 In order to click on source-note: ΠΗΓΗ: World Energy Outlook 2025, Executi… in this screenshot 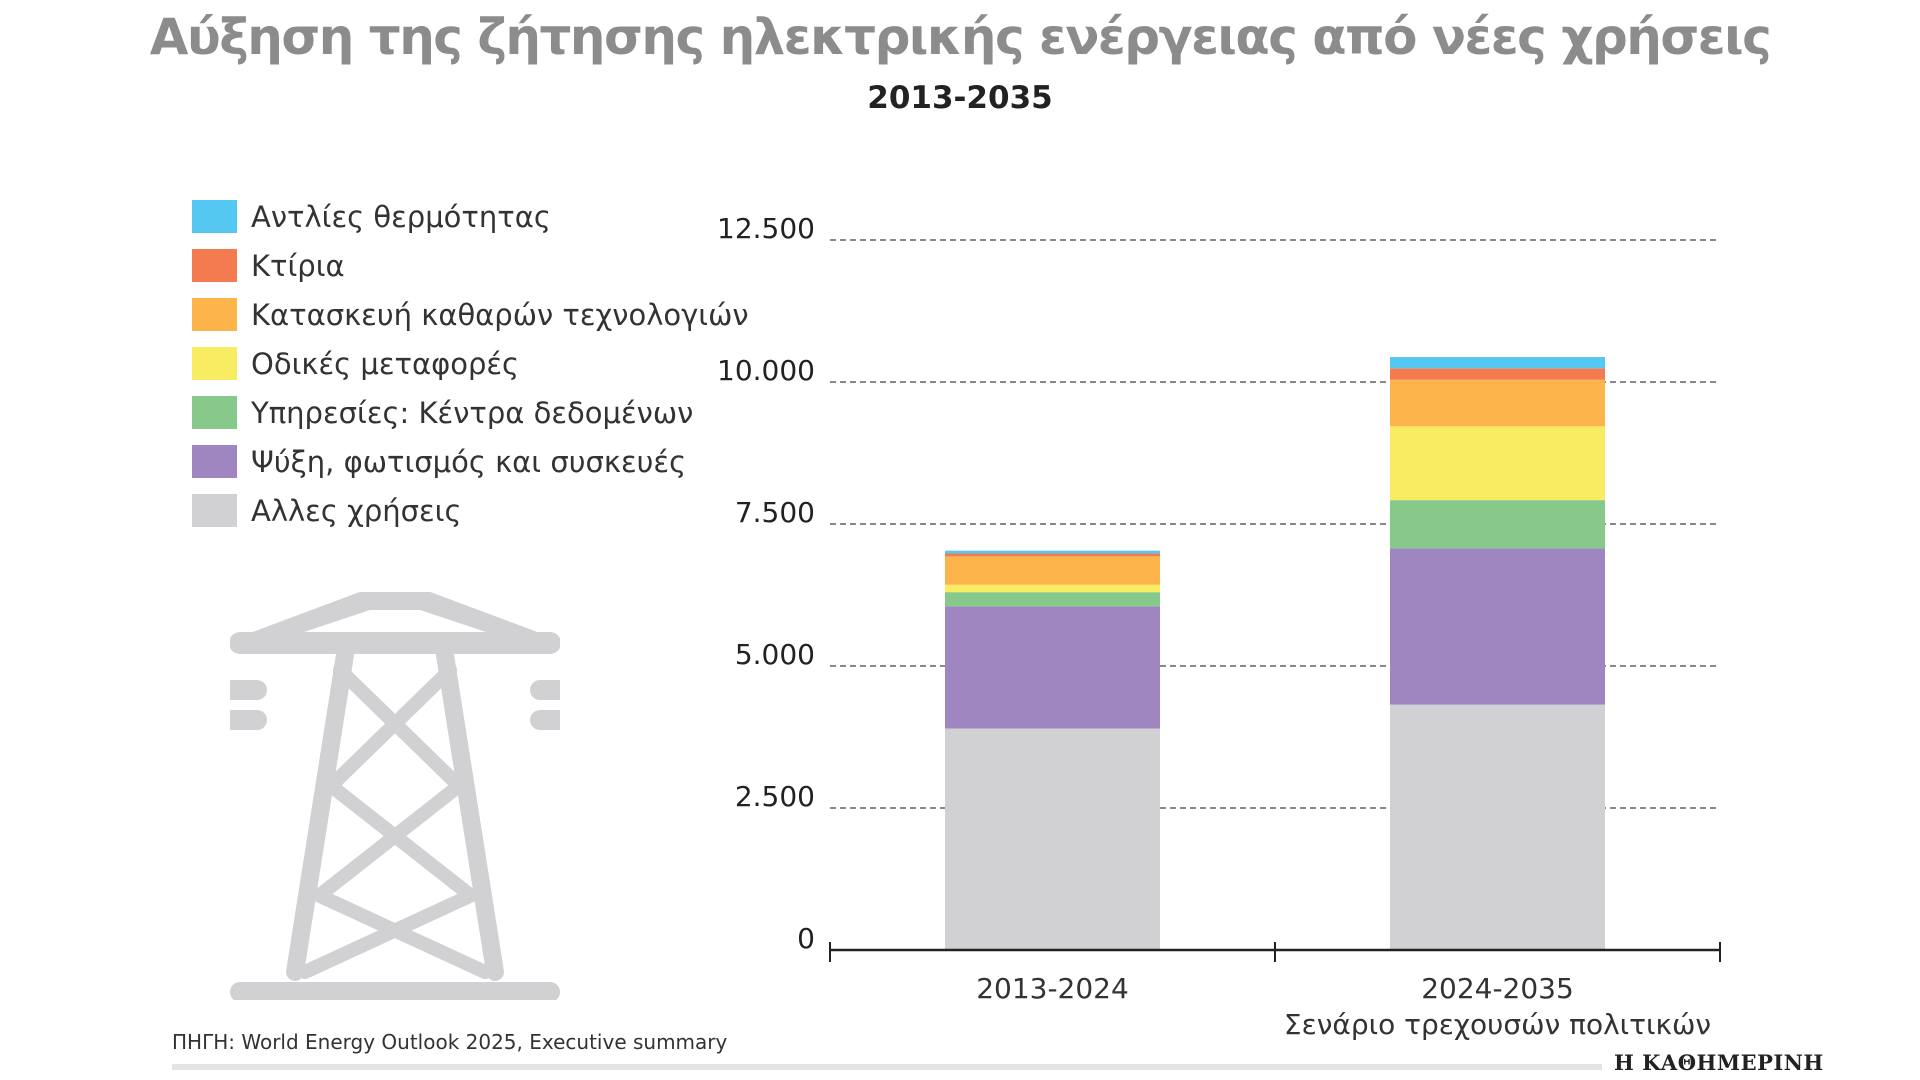, I will do `click(450, 1042)`.